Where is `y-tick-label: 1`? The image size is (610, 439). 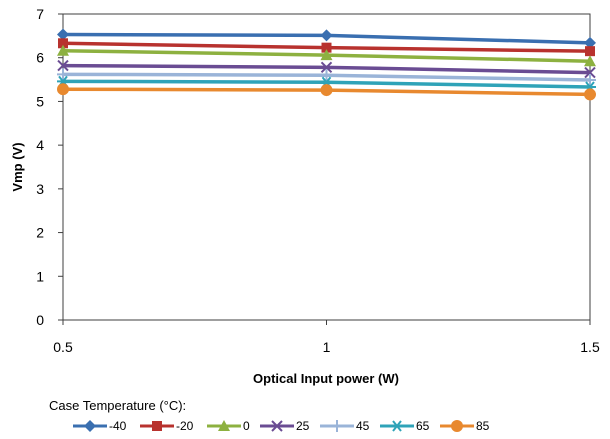
y-tick-label: 1 is located at coordinates (40, 276).